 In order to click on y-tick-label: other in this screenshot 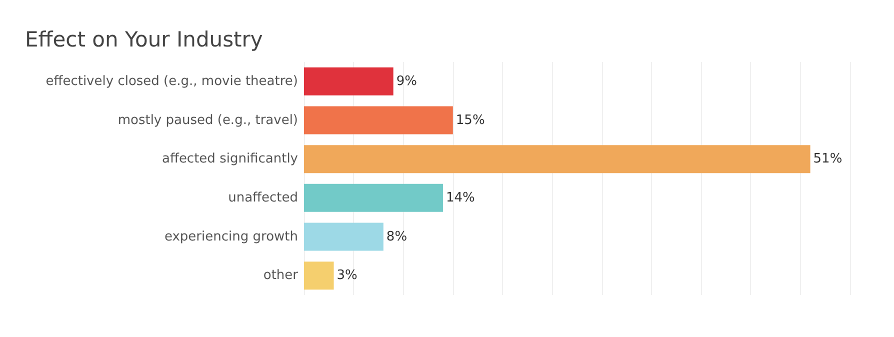, I will do `click(281, 276)`.